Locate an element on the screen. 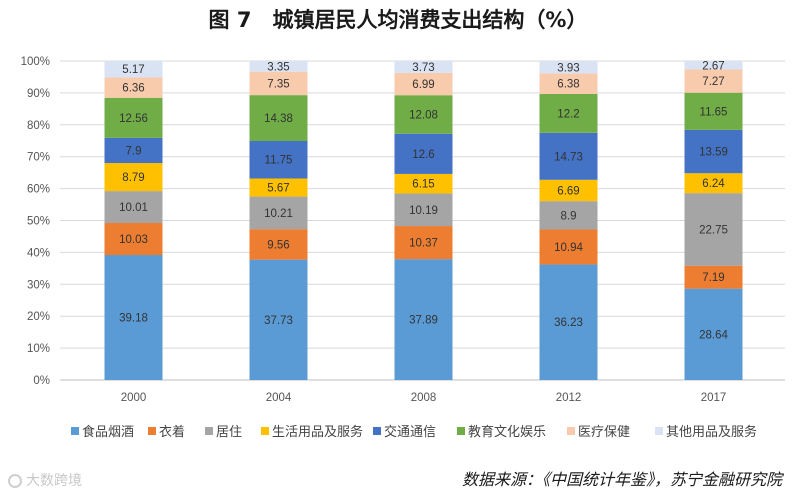 The image size is (796, 495). legend-item-daily: 生活用品及服务 is located at coordinates (312, 432).